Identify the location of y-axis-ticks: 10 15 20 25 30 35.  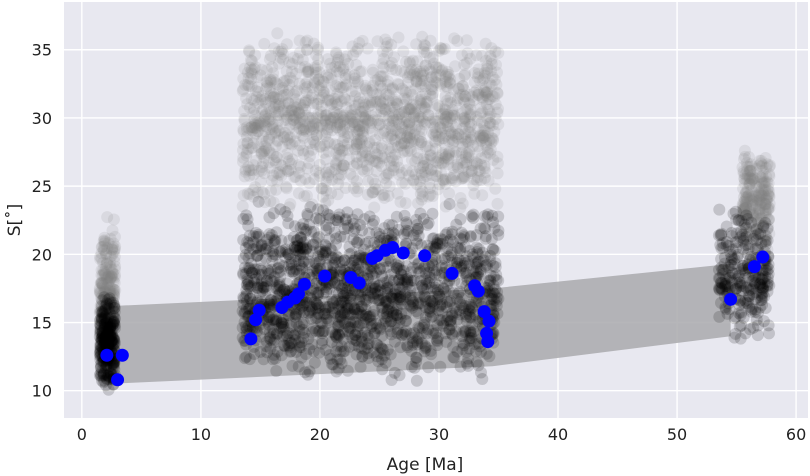
(42, 221).